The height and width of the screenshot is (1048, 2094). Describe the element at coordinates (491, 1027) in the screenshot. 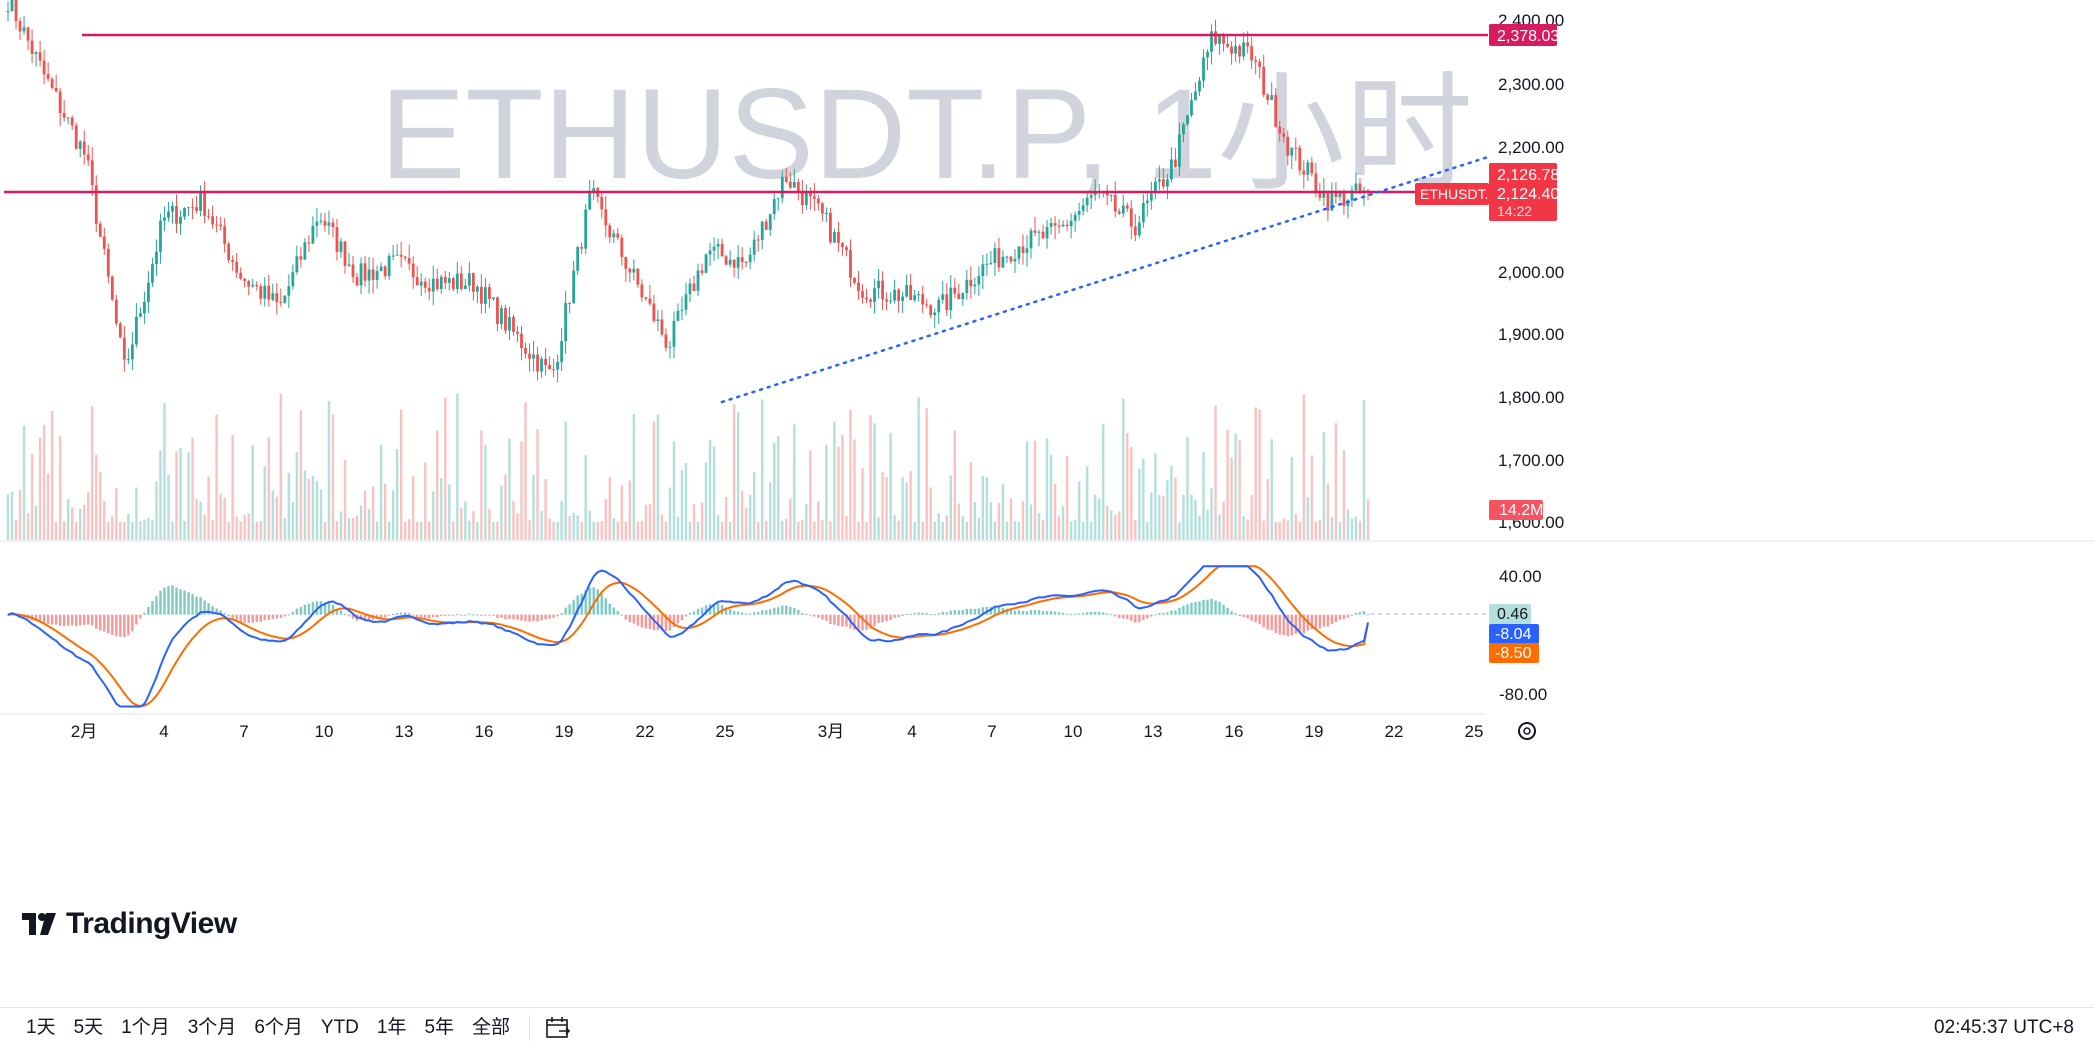

I see `range-button-all: 全部` at that location.